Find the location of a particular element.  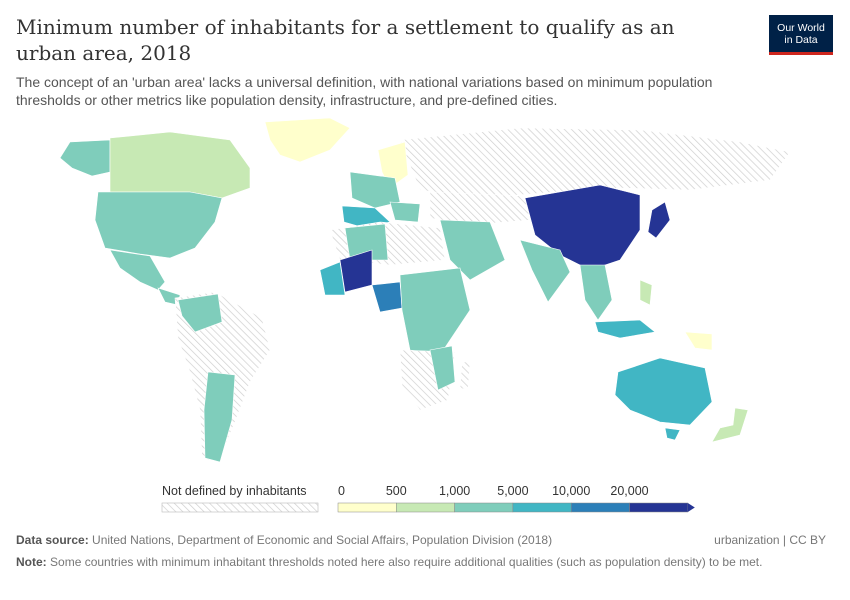

note-label: Note: is located at coordinates (31, 562).